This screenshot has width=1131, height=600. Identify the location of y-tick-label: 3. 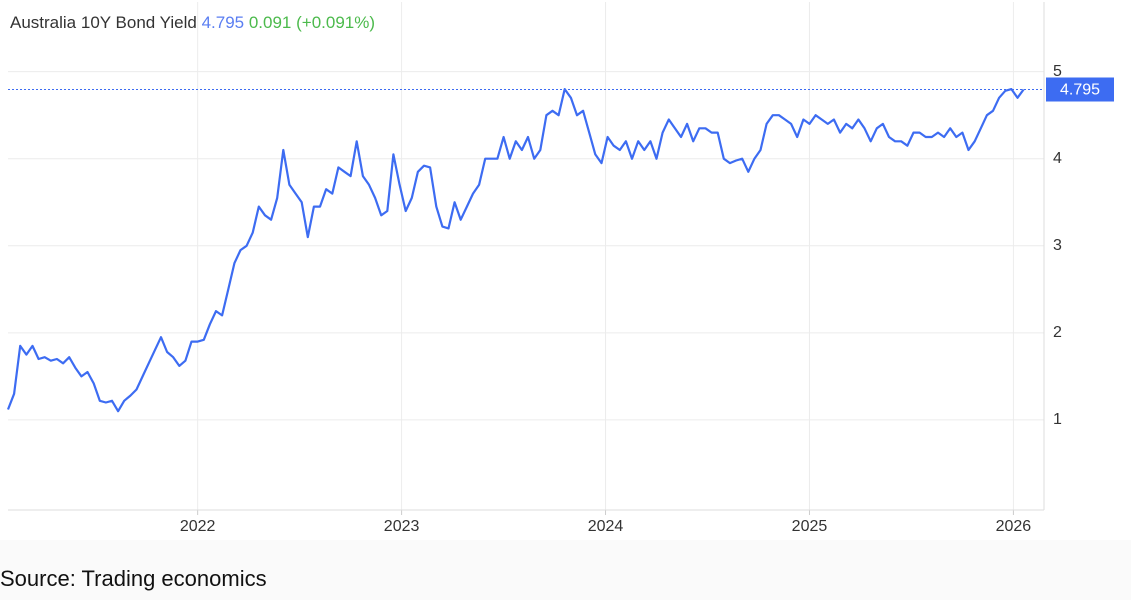
(1057, 245).